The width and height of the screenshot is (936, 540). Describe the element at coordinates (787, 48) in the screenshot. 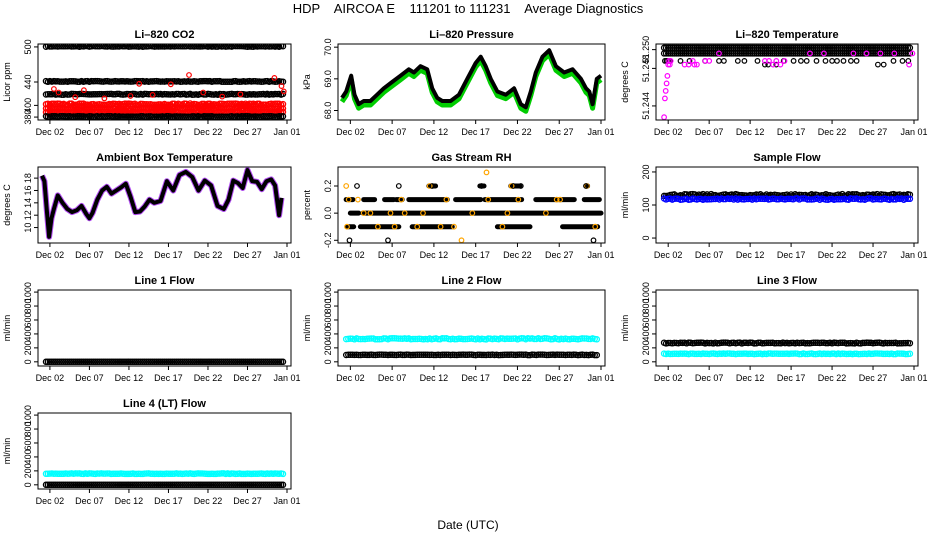

I see `series-top` at that location.